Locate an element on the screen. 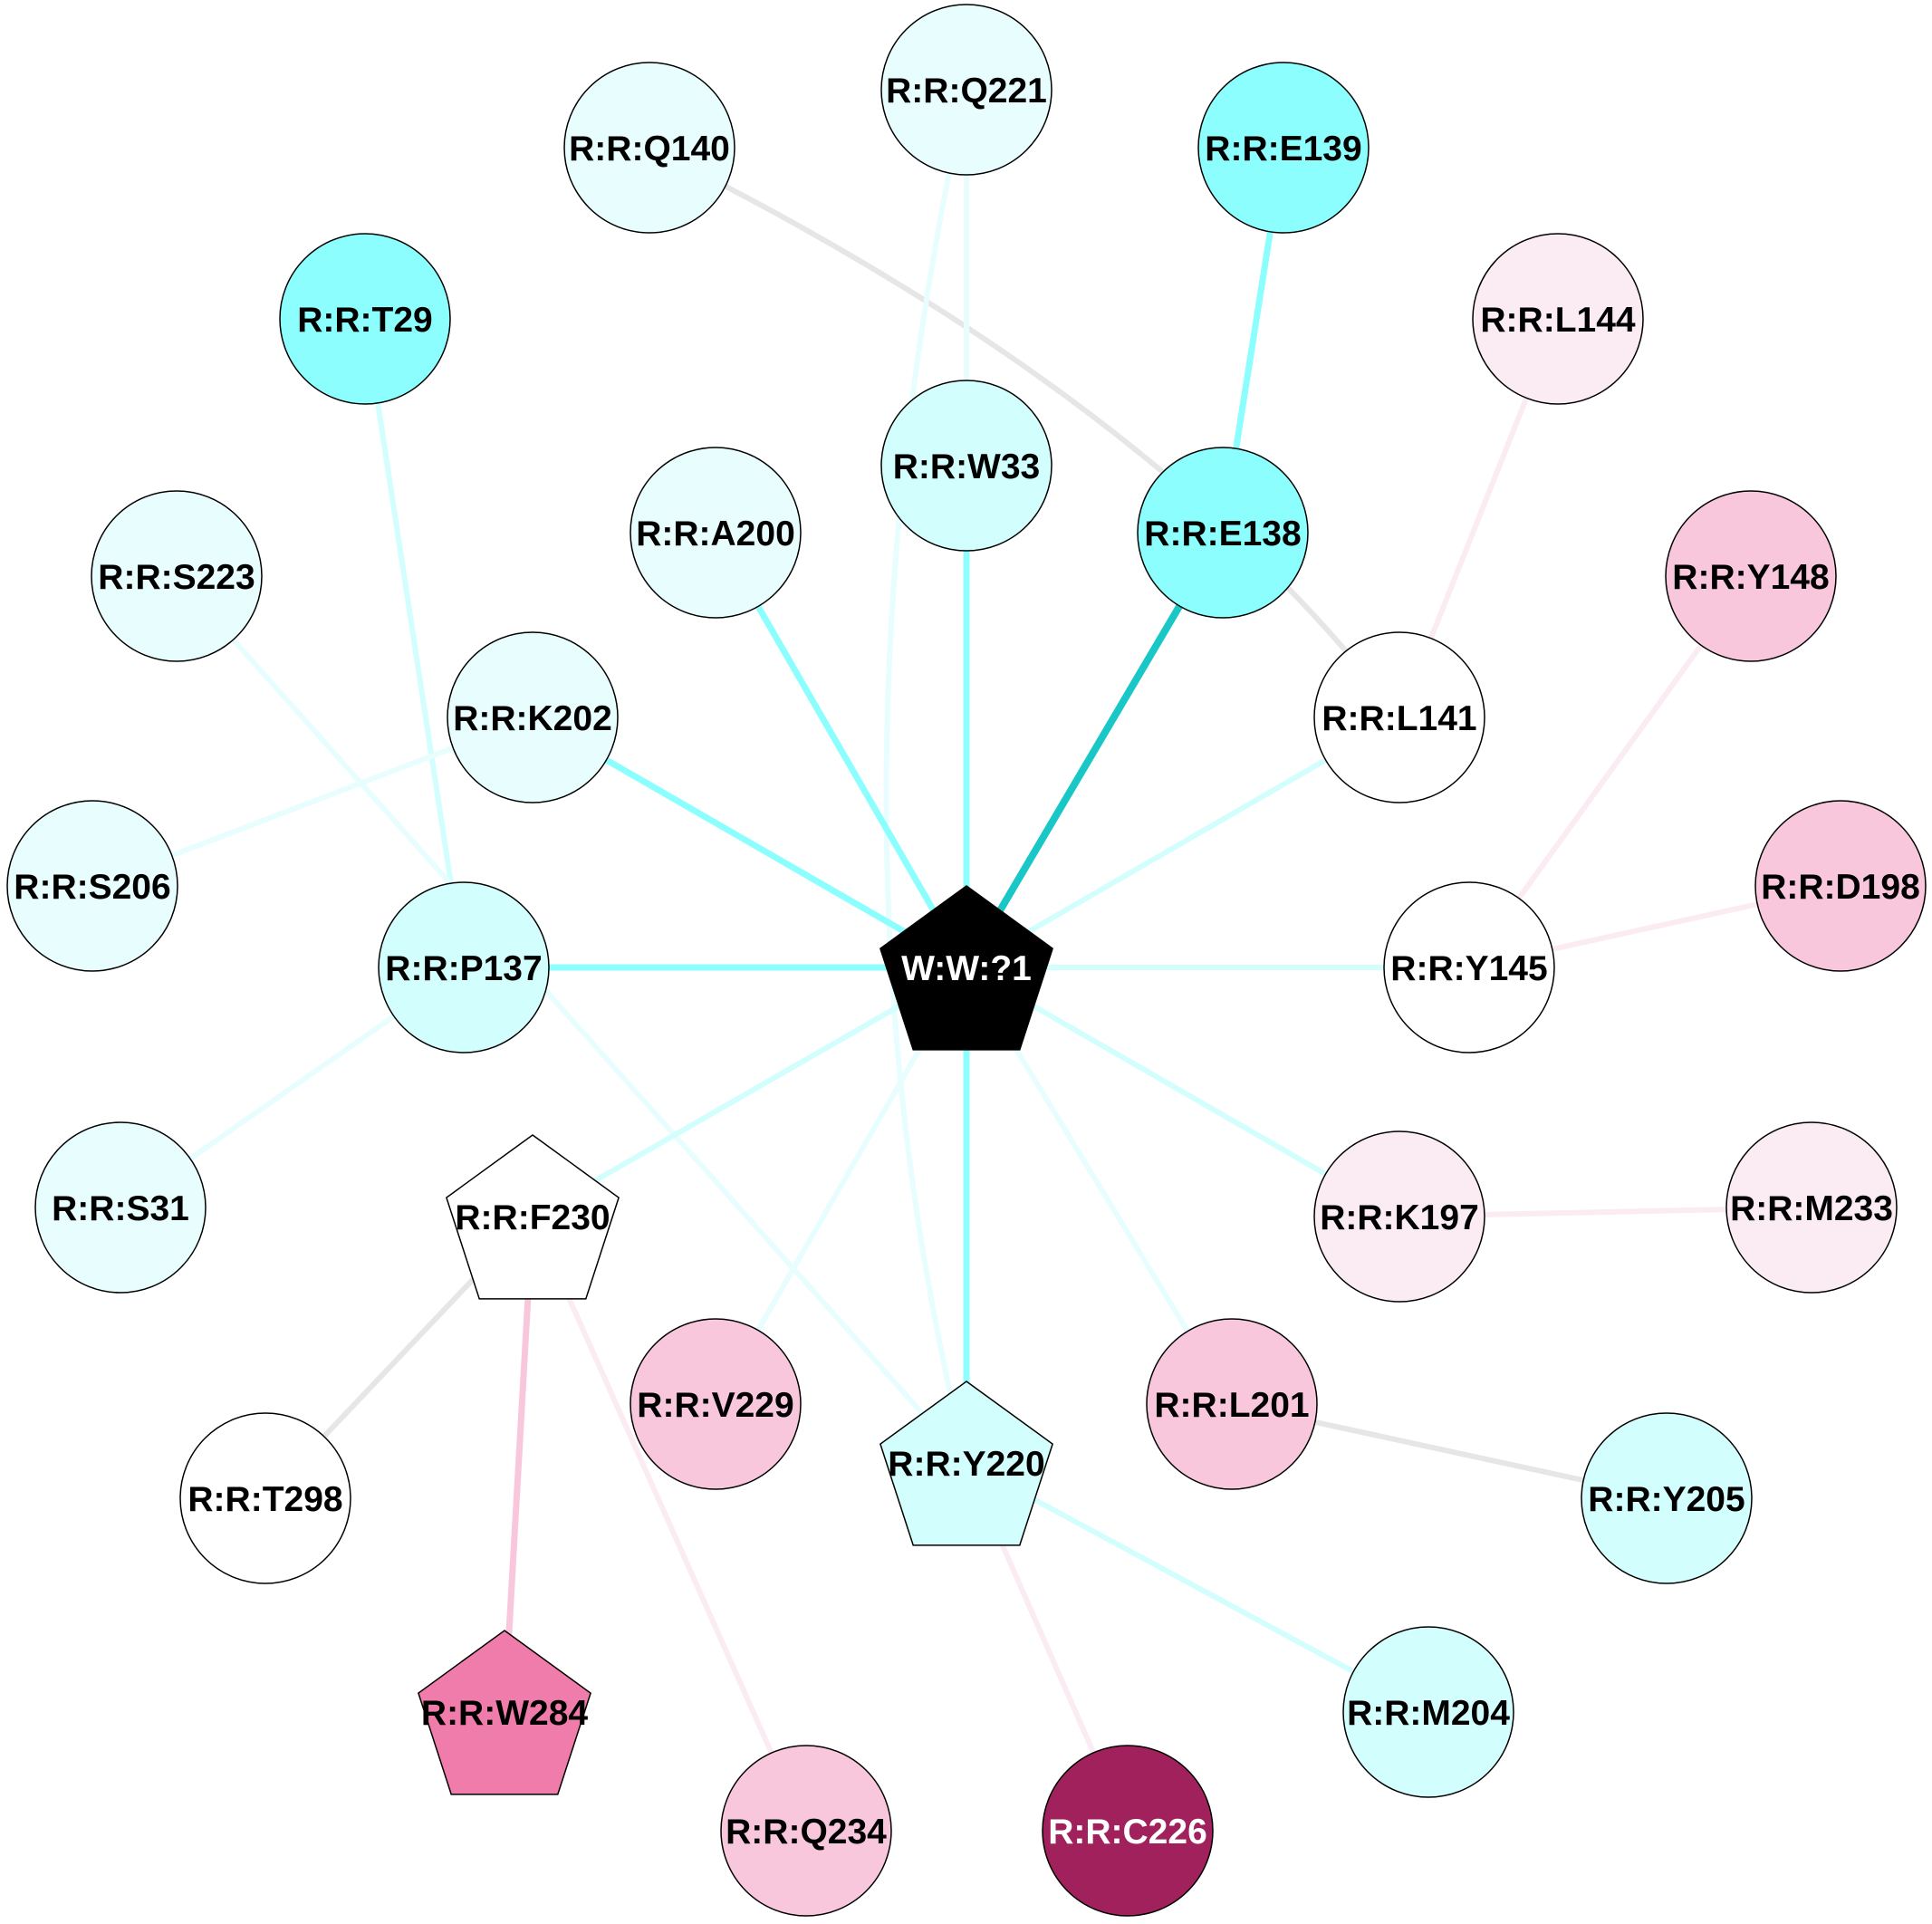 Image resolution: width=1932 pixels, height=1924 pixels. node-label-r-r-y205: R:R:Y205 is located at coordinates (1666, 1499).